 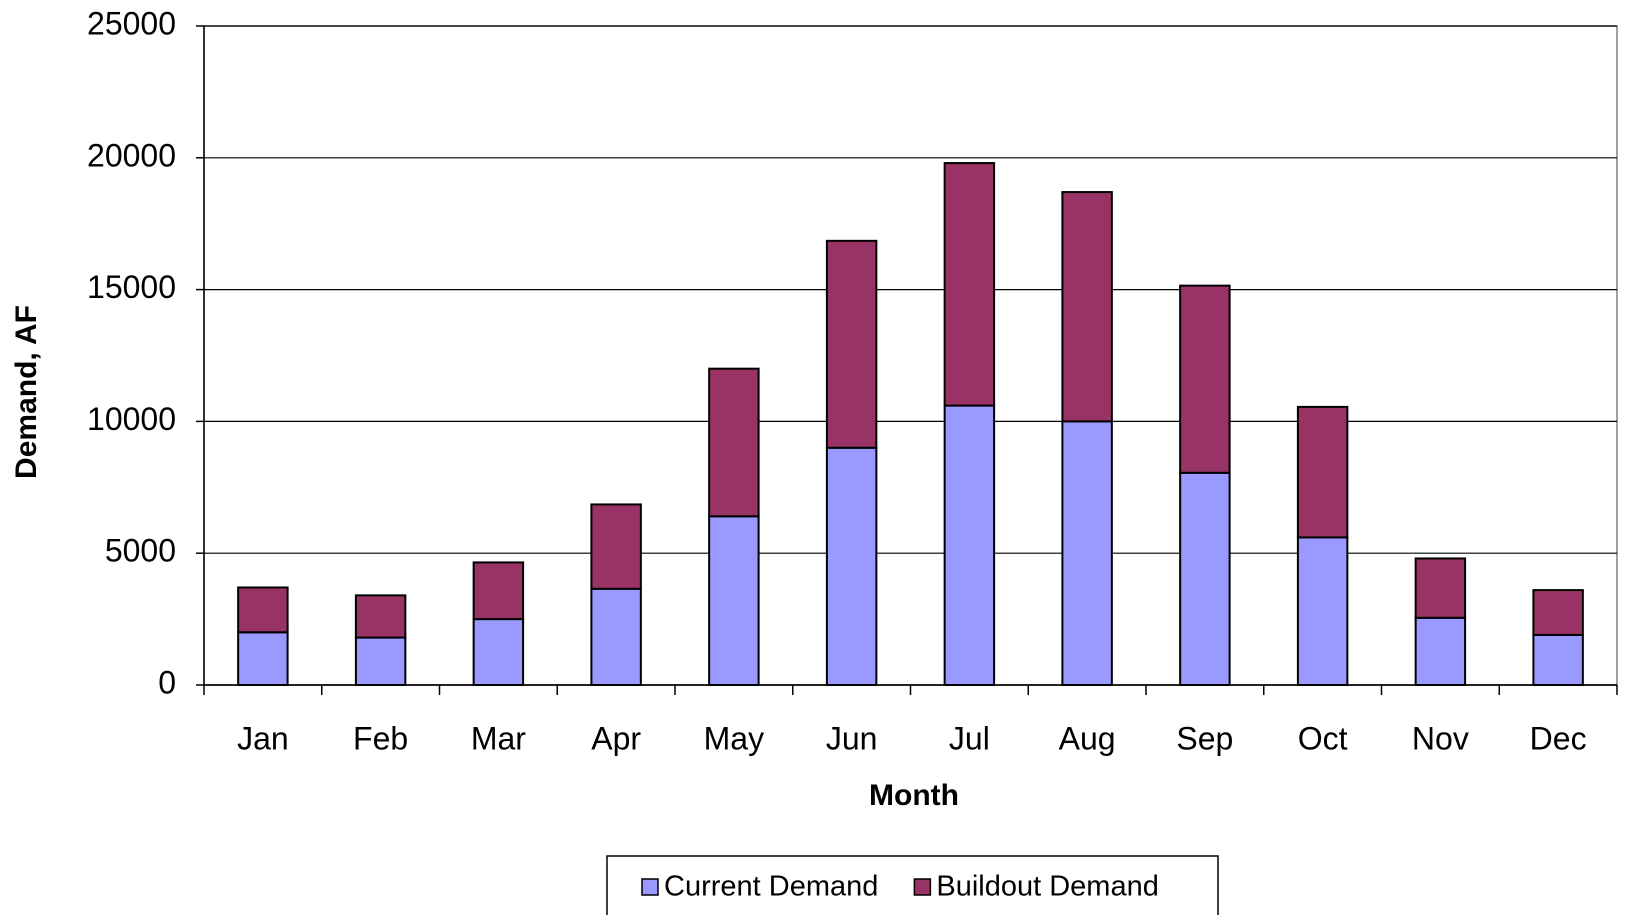 I want to click on x-tick-label: Aug, so click(x=1087, y=738).